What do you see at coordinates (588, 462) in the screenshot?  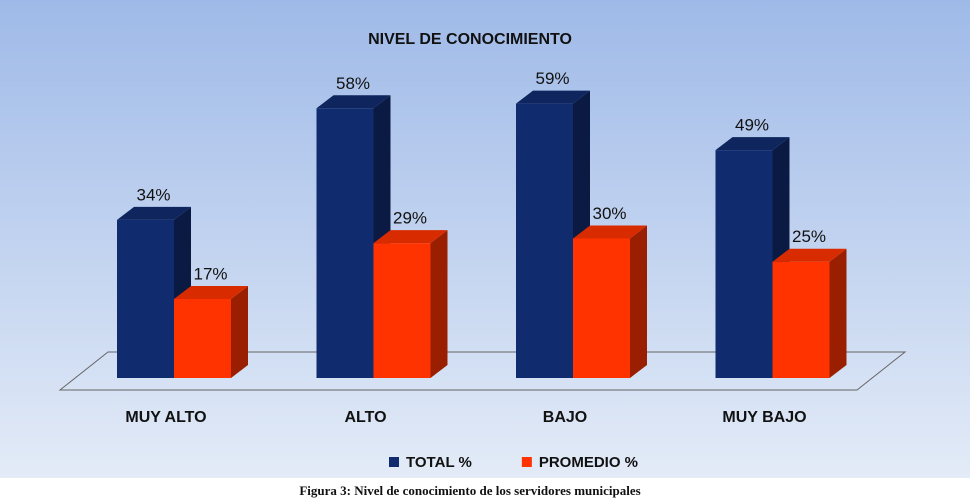 I see `legend-label: PROMEDIO %` at bounding box center [588, 462].